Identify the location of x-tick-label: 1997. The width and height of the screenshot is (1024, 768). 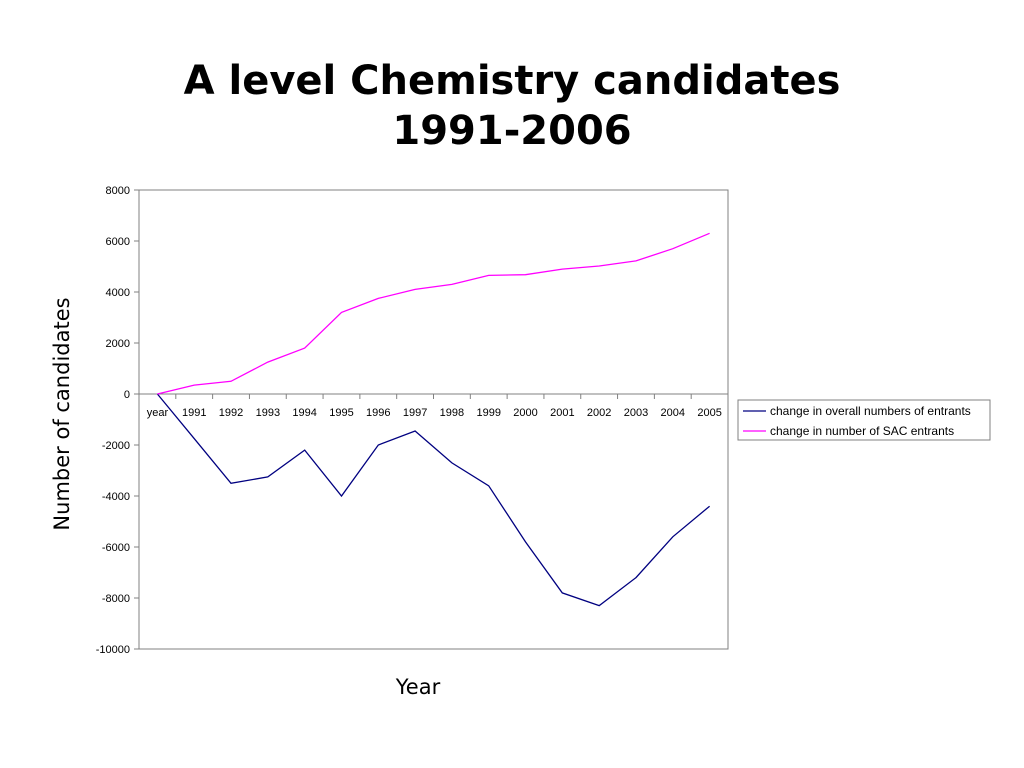
(415, 413).